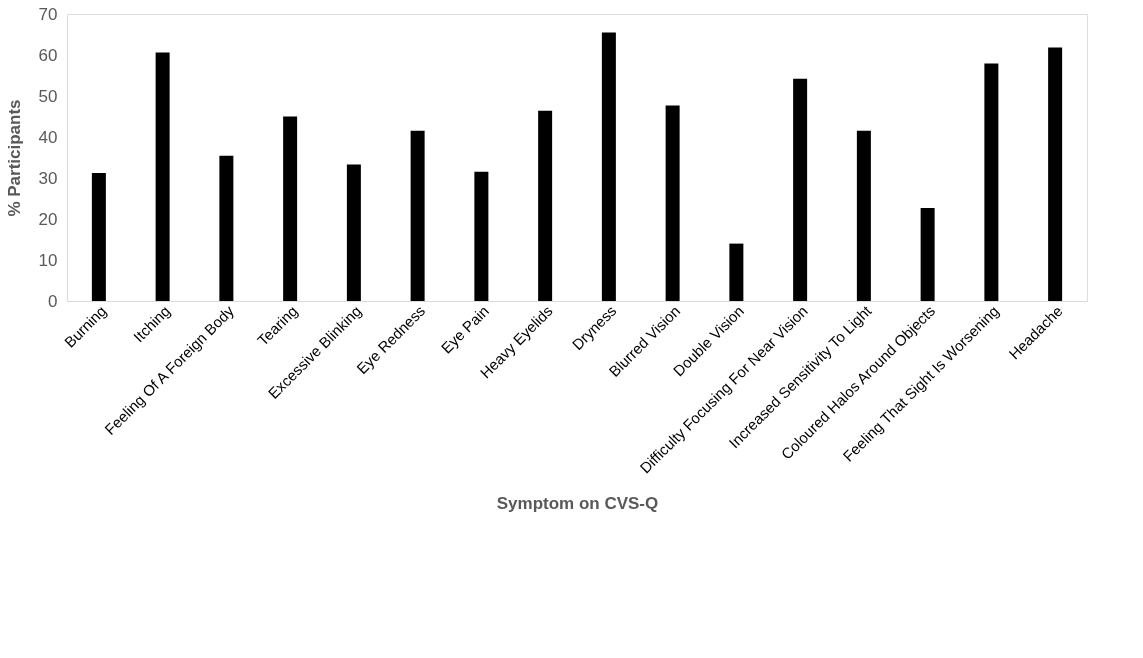 The image size is (1143, 658). Describe the element at coordinates (48, 55) in the screenshot. I see `y-tick-label: 60` at that location.